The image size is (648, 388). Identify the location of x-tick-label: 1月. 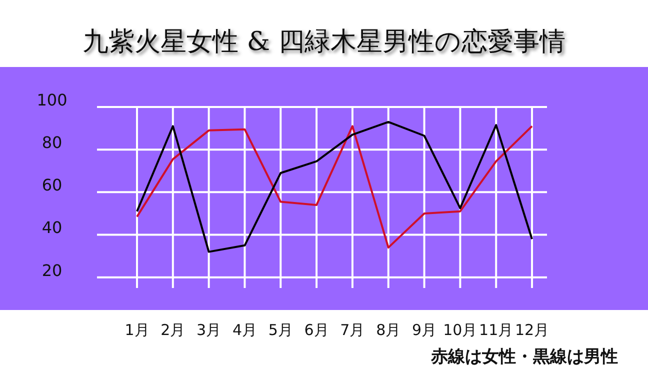
(137, 330).